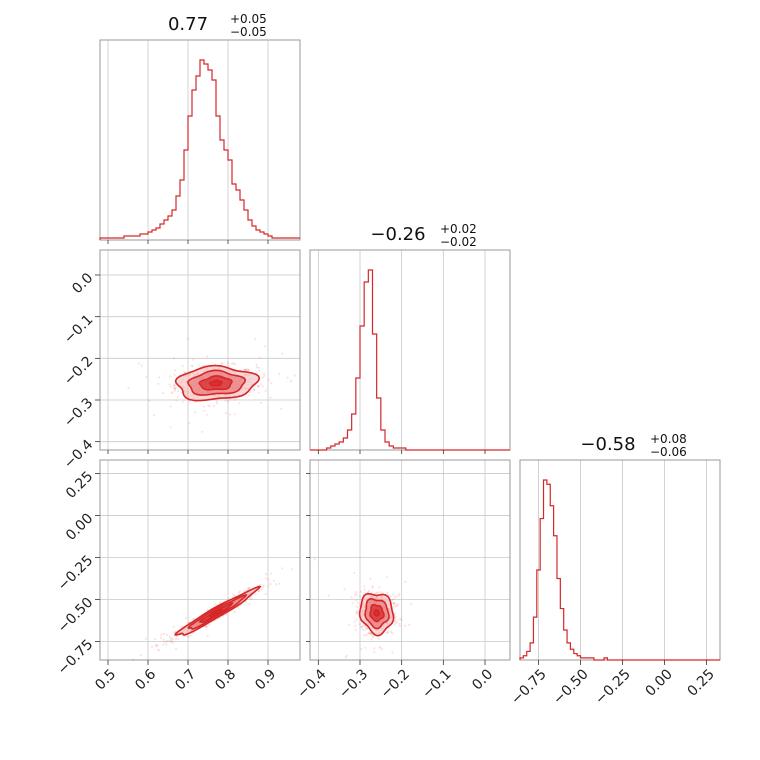  Describe the element at coordinates (82, 283) in the screenshot. I see `y-tick-label-1-4: 0.0` at that location.